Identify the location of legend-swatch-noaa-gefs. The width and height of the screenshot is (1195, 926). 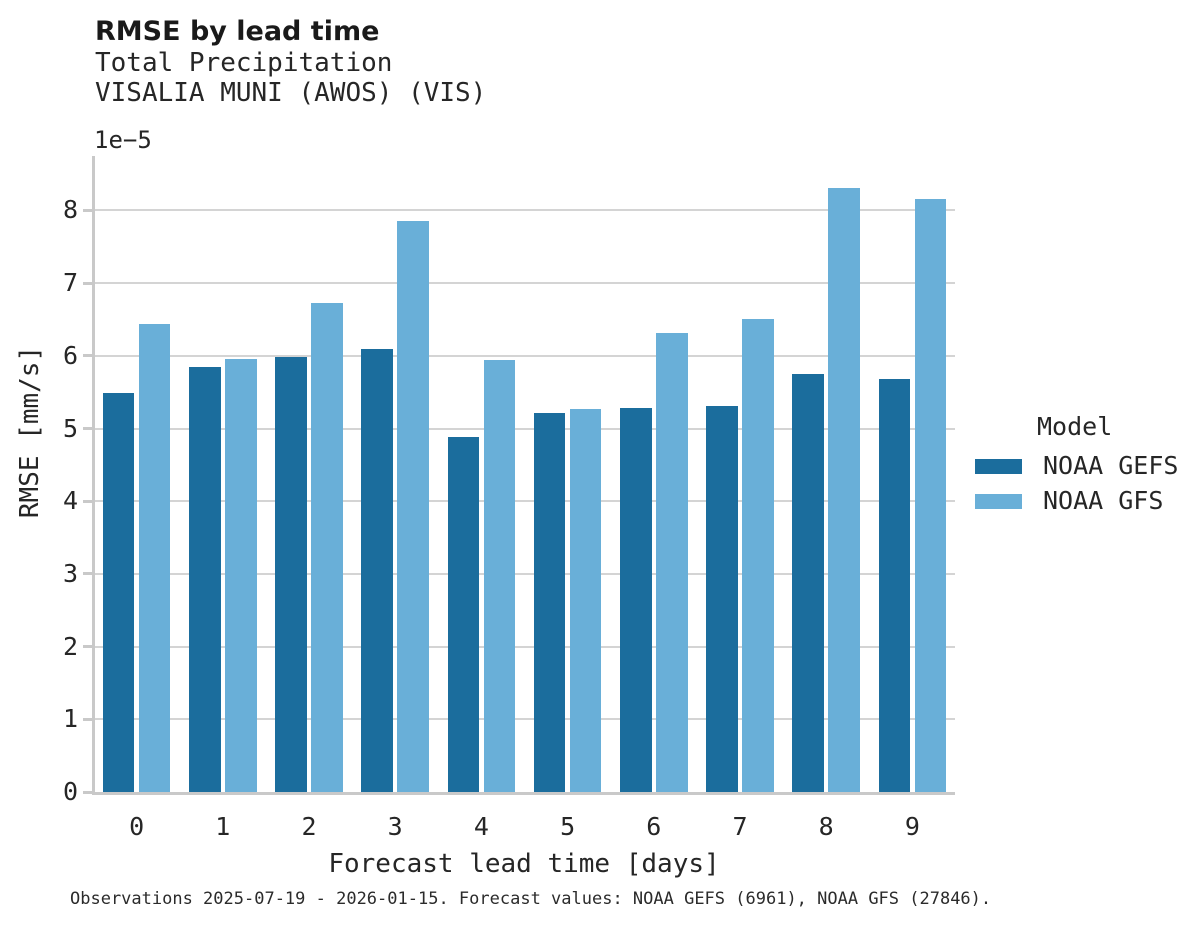
(998, 466).